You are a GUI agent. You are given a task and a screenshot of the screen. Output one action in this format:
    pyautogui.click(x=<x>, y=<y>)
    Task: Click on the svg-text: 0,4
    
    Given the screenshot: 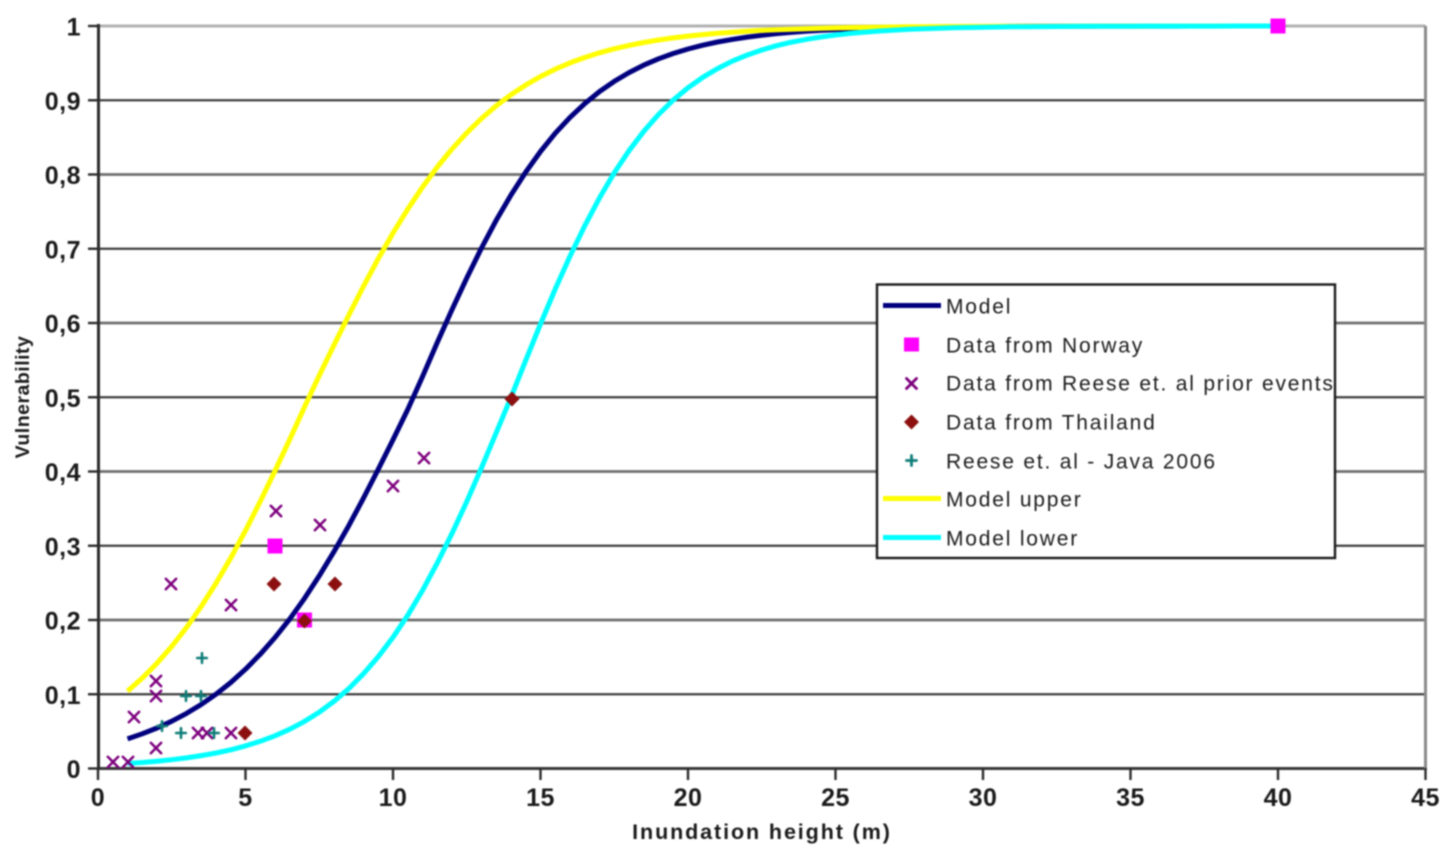 What is the action you would take?
    pyautogui.click(x=63, y=473)
    